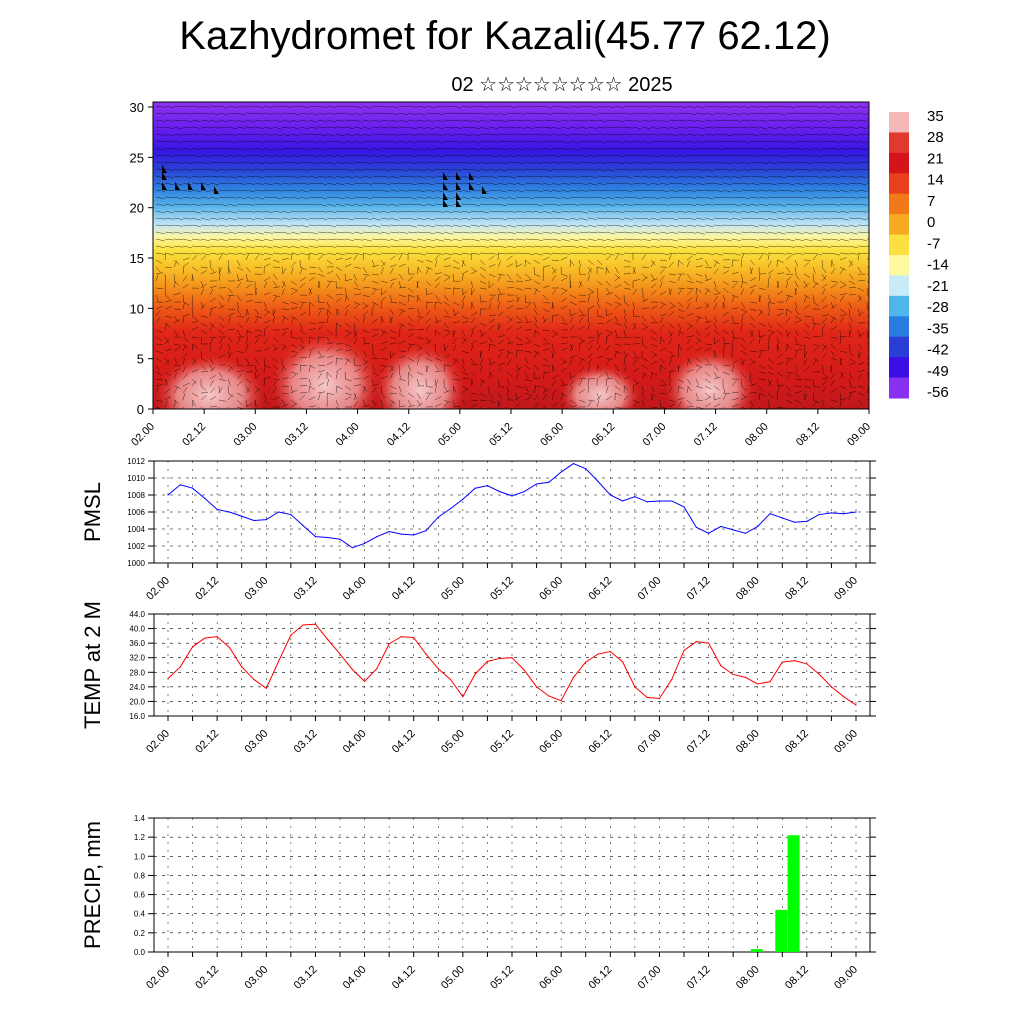 This screenshot has width=1024, height=1024. I want to click on wind-flag, so click(458, 196).